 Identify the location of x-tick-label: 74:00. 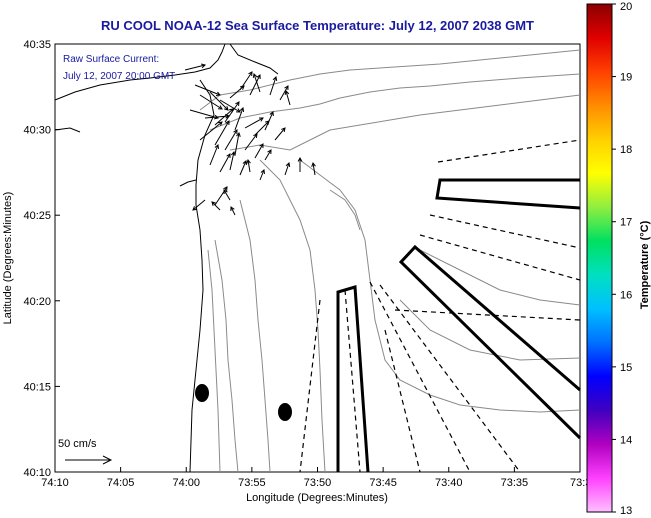
(186, 483).